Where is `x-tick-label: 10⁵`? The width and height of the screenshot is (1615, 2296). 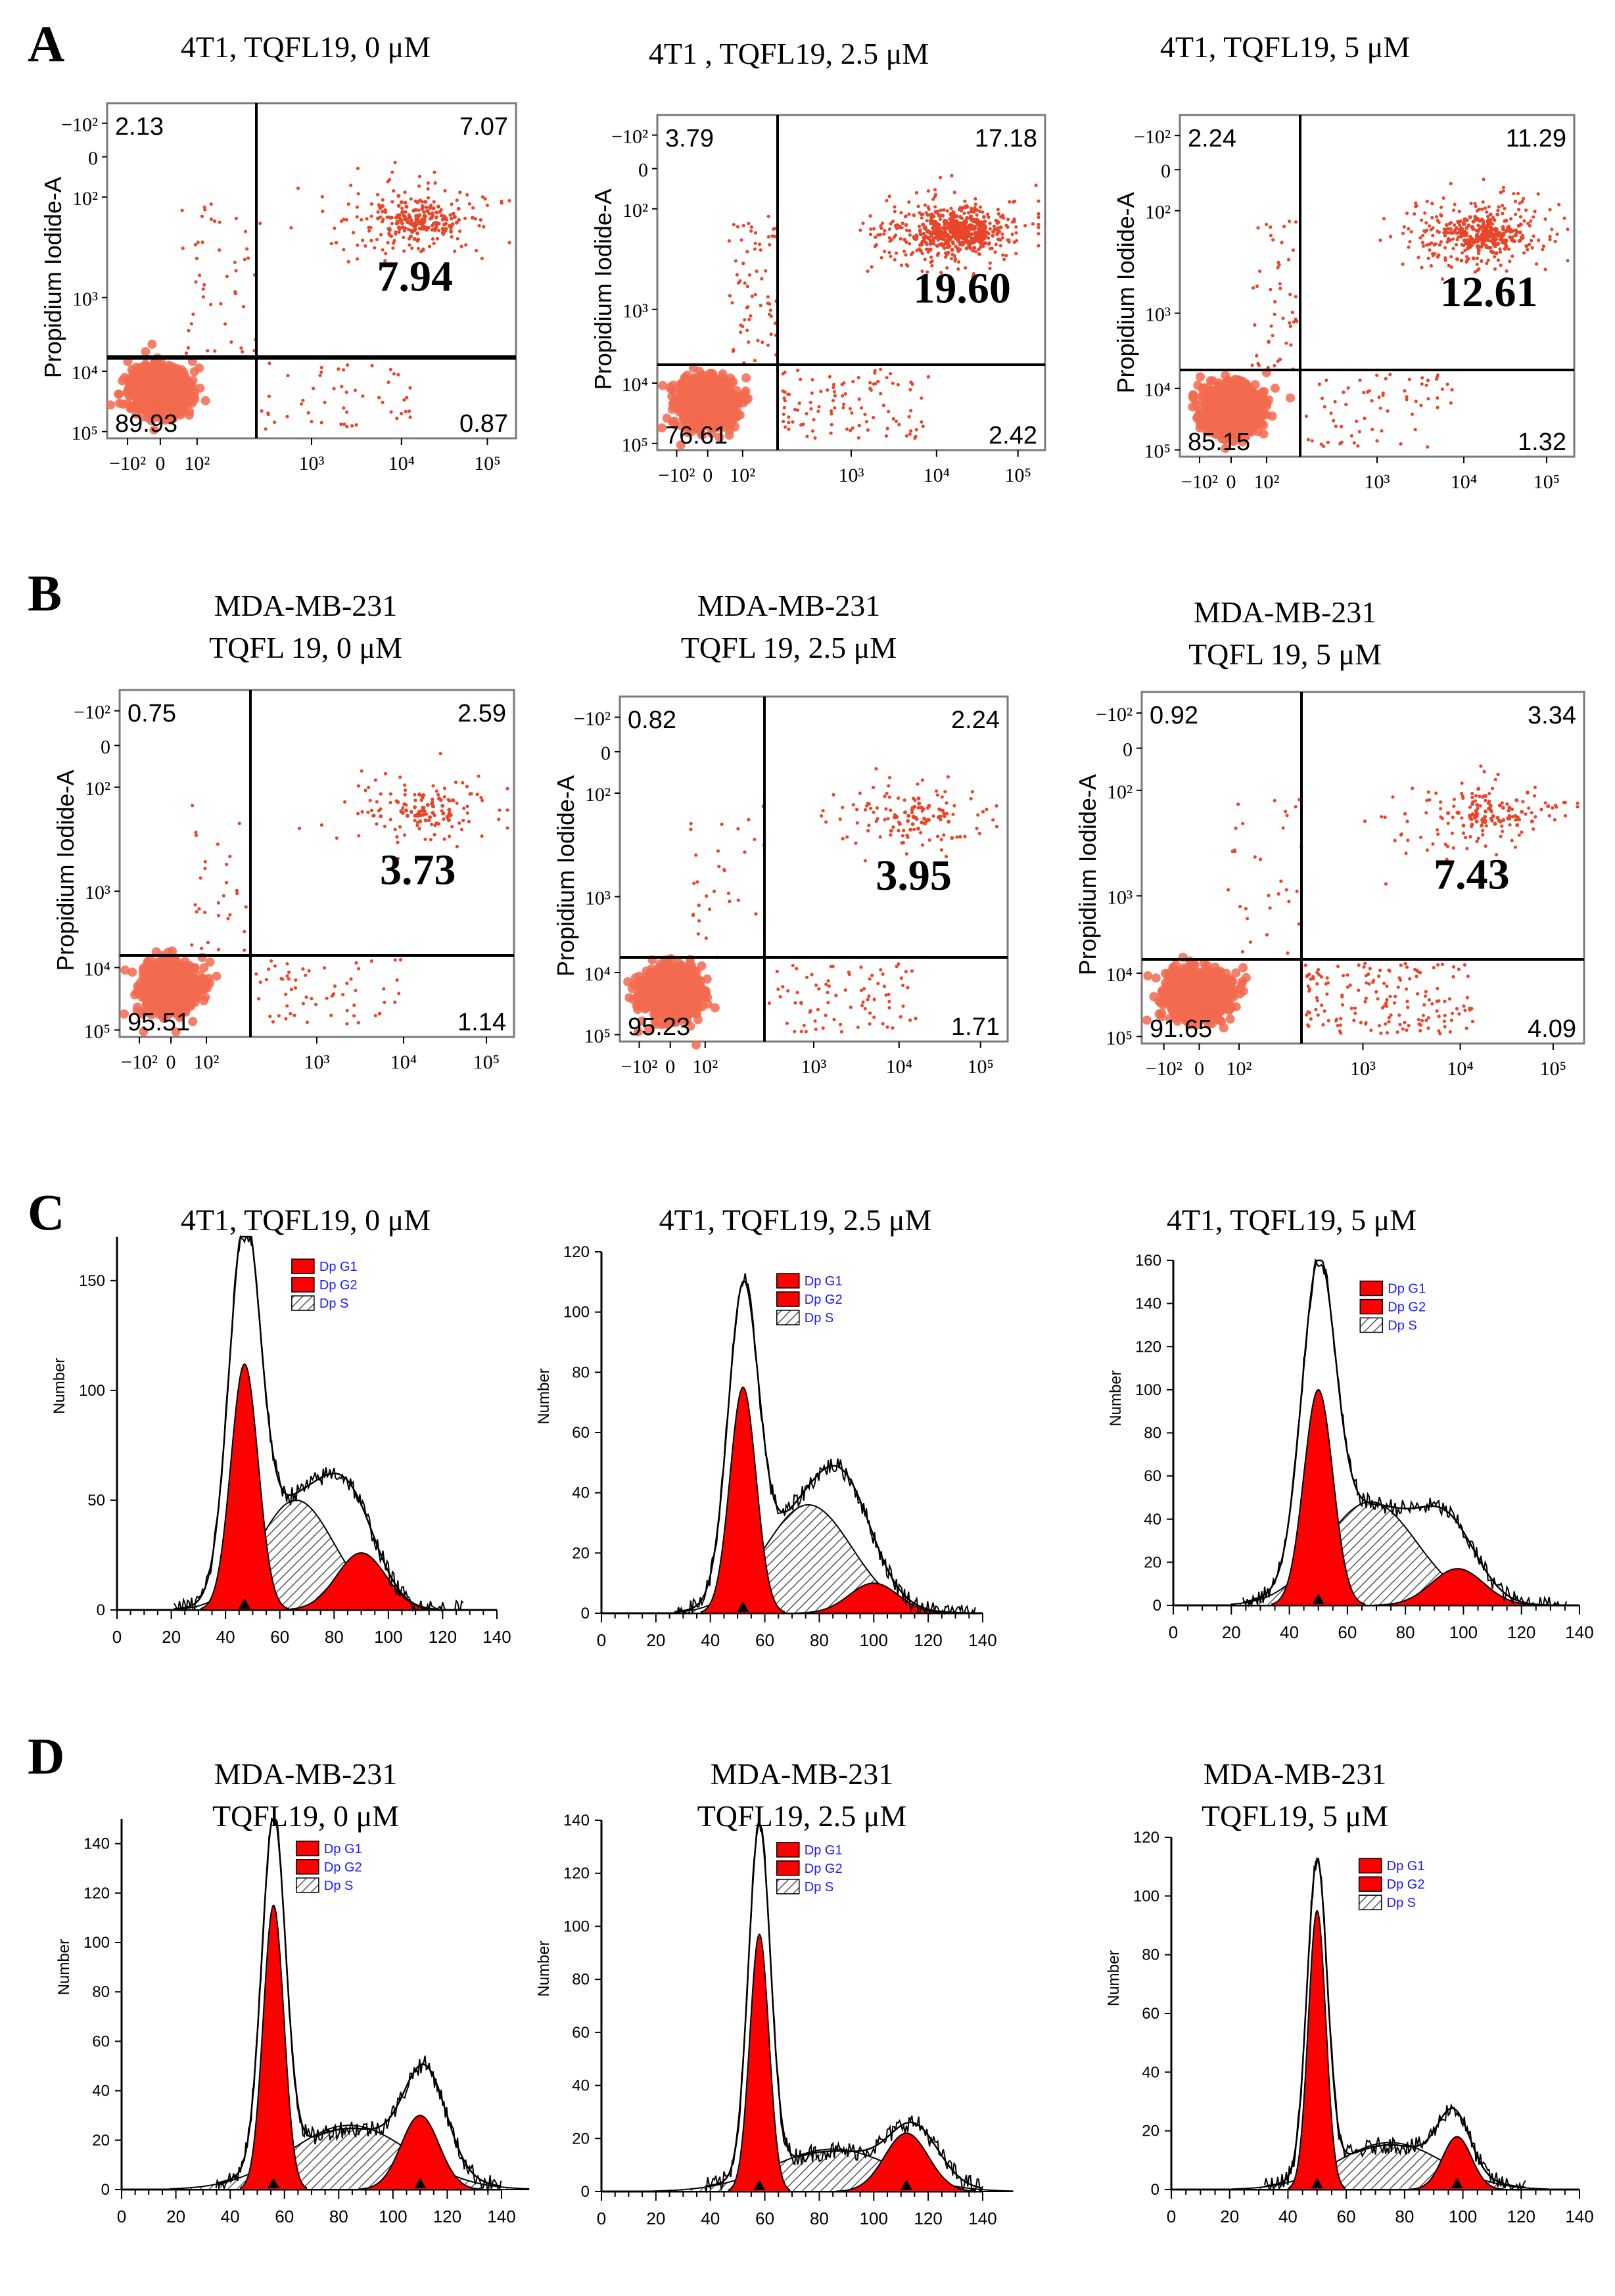
x-tick-label: 10⁵ is located at coordinates (487, 463).